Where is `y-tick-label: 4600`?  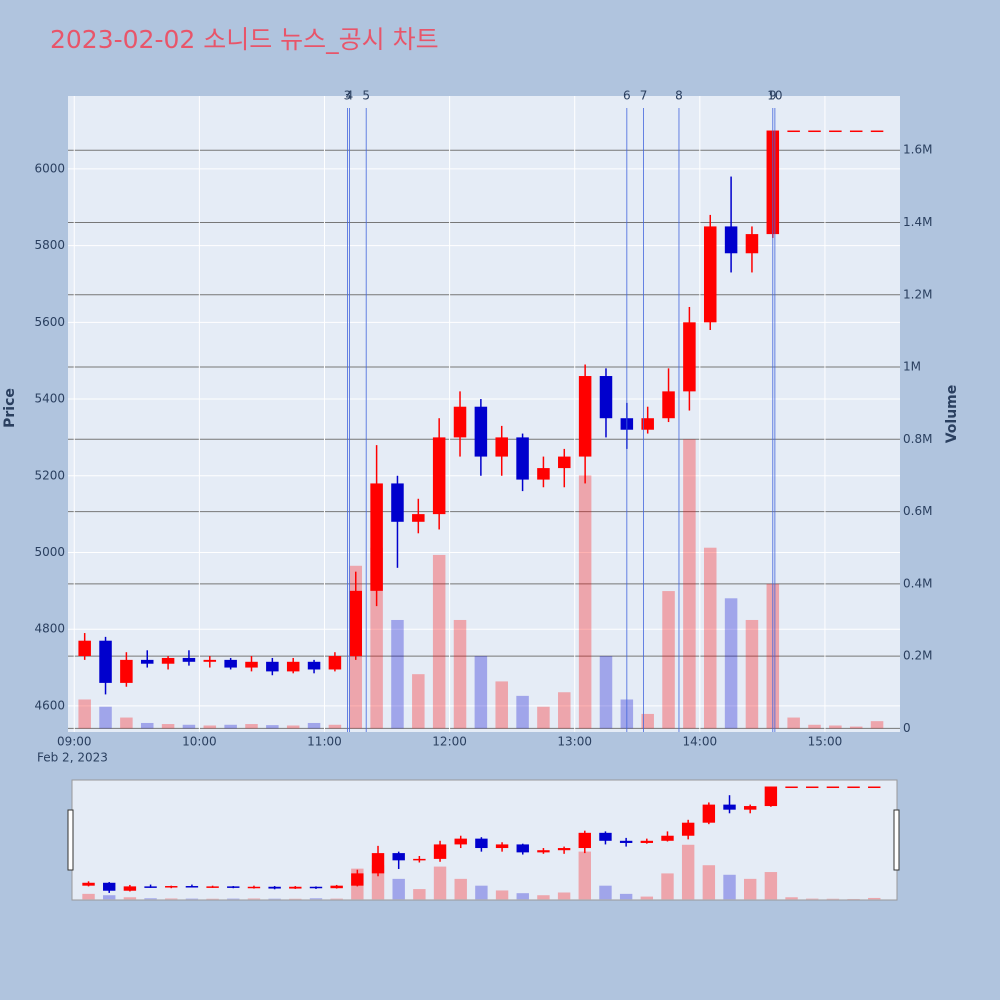
y-tick-label: 4600 is located at coordinates (49, 705).